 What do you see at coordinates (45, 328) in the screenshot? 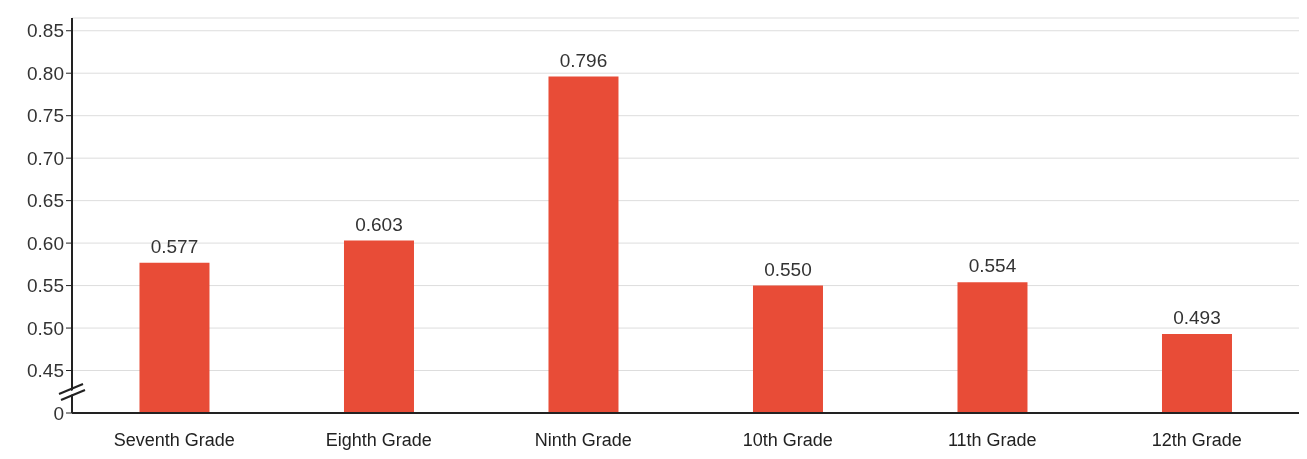
I see `y-tick-label: 0.50` at bounding box center [45, 328].